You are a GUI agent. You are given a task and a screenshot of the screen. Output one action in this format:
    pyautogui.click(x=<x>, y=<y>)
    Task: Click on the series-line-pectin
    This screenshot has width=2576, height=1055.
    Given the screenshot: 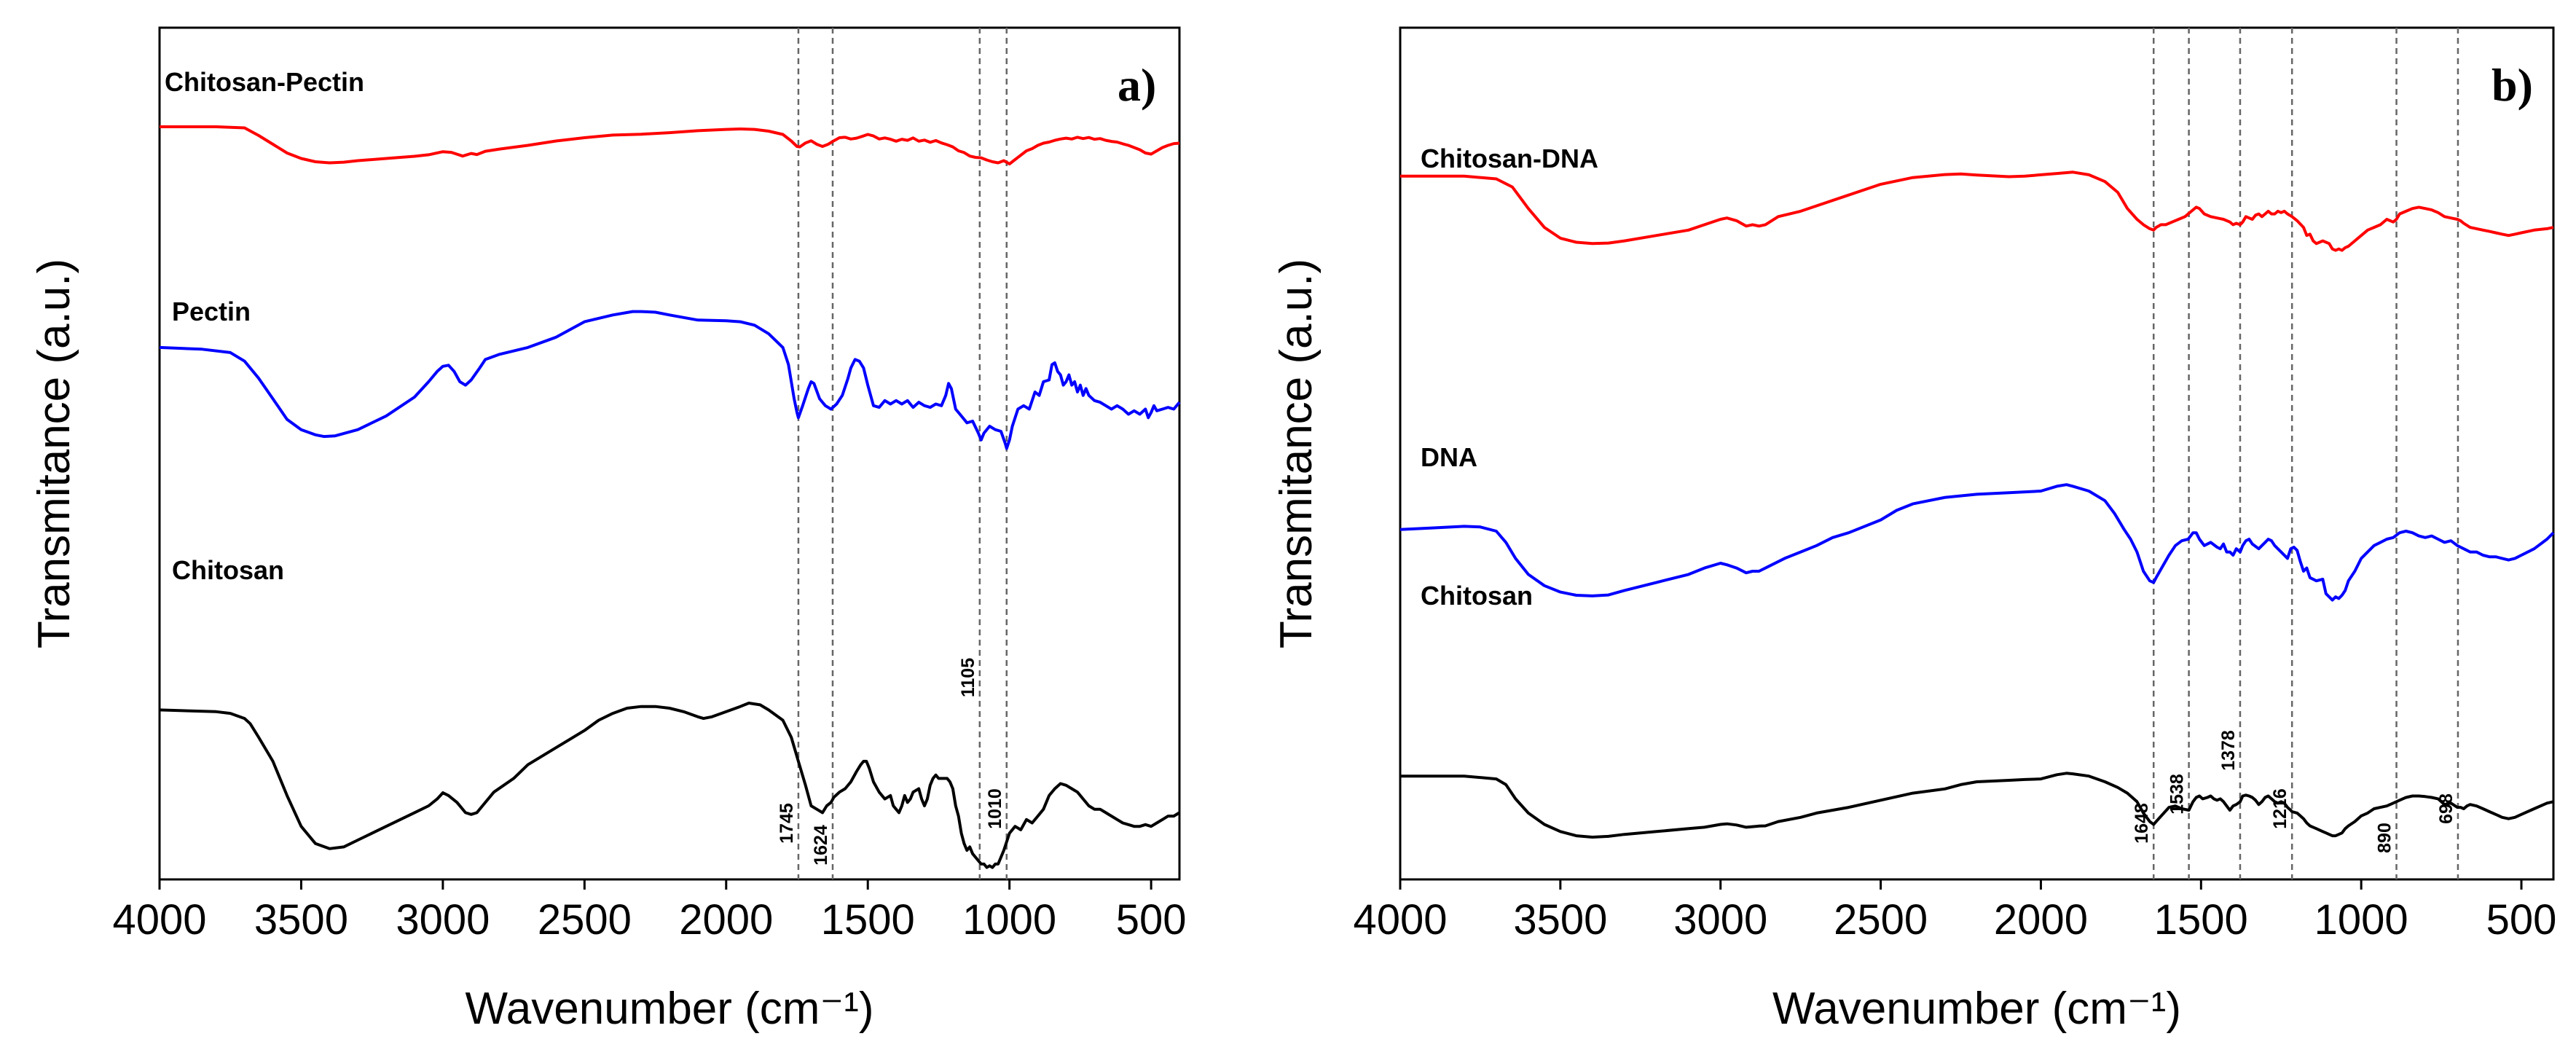 What is the action you would take?
    pyautogui.click(x=670, y=380)
    